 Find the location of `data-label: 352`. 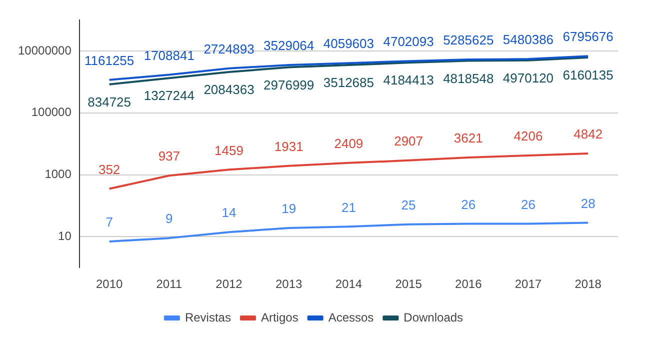

data-label: 352 is located at coordinates (109, 169).